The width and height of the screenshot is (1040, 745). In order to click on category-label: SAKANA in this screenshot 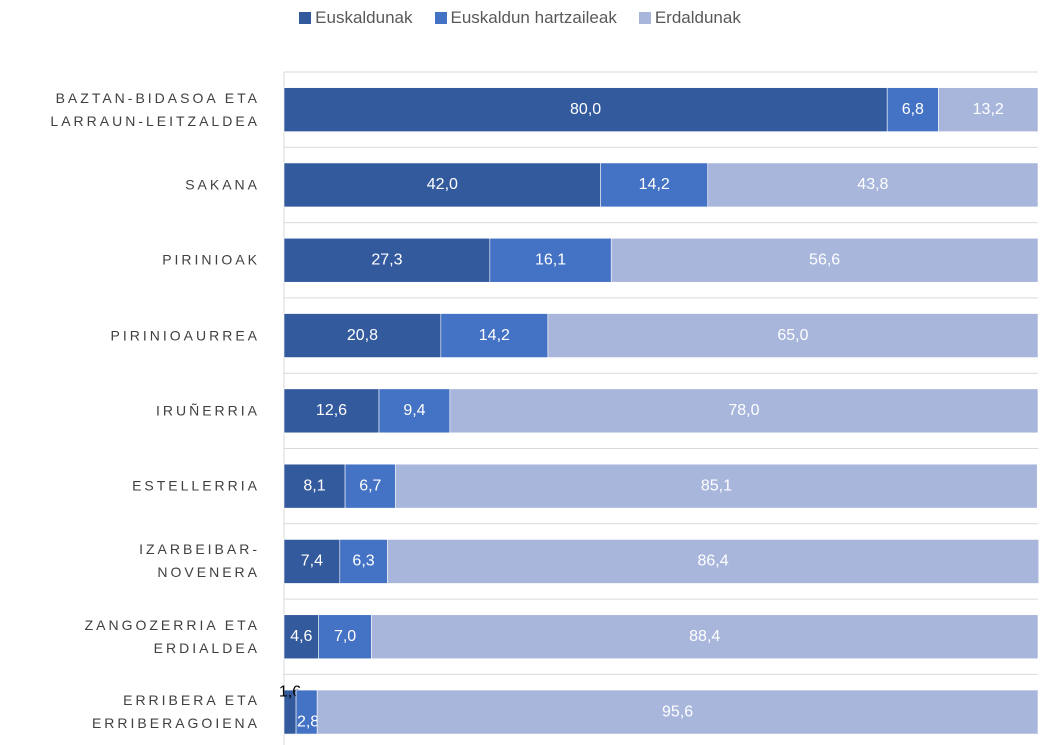, I will do `click(222, 184)`.